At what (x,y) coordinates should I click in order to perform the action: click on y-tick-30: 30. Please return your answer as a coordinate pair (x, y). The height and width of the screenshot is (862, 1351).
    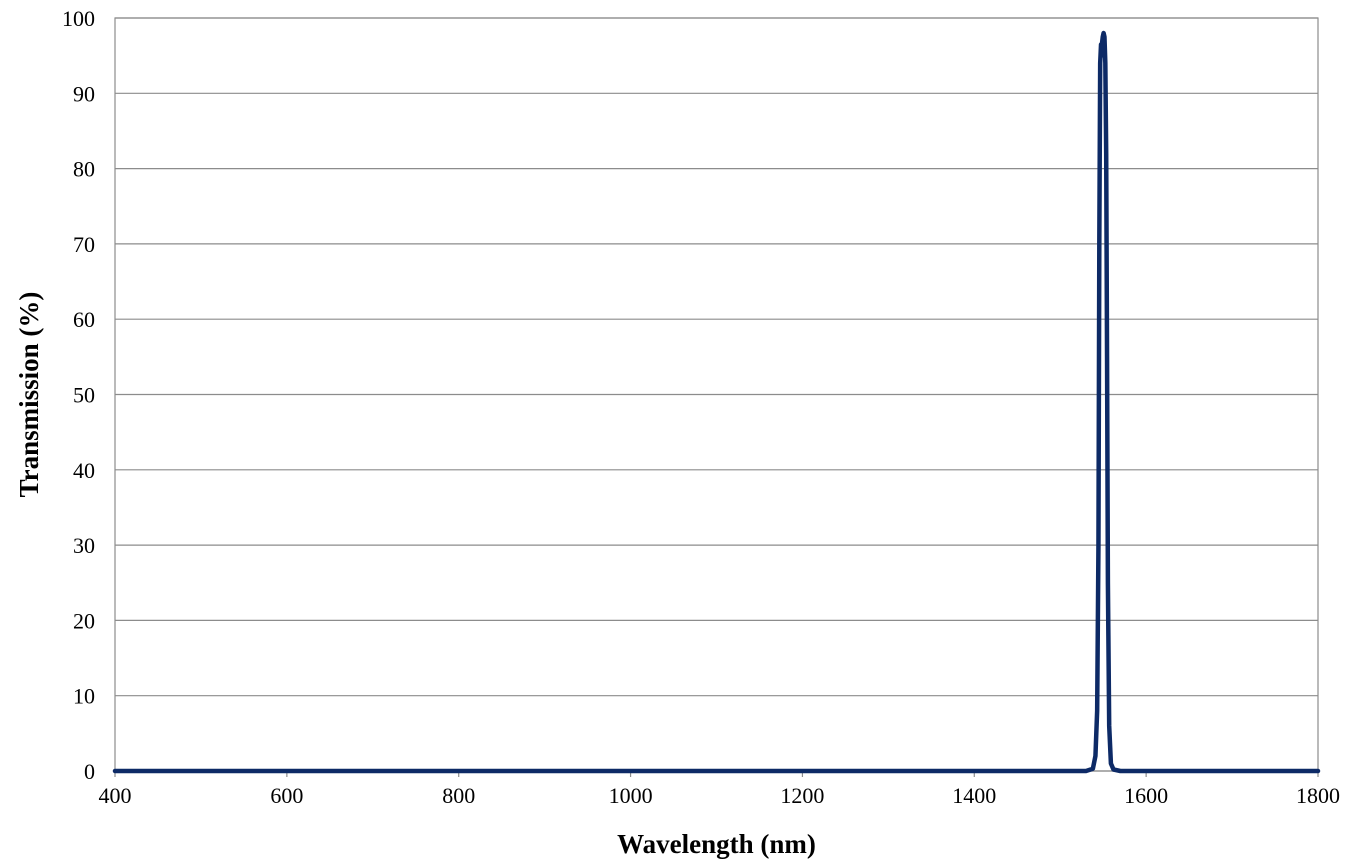
    Looking at the image, I should click on (84, 545).